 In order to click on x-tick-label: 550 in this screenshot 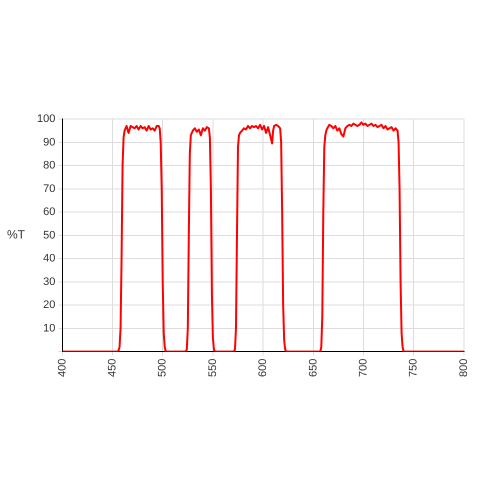, I will do `click(212, 368)`.